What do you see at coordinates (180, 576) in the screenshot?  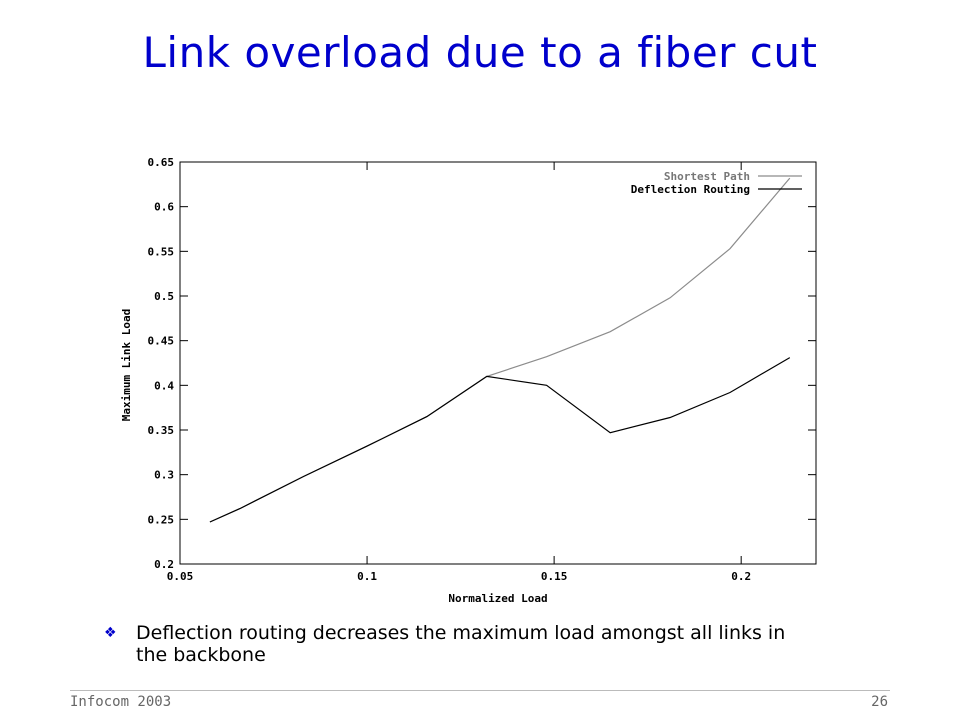 I see `x-tick-label: 0.05` at bounding box center [180, 576].